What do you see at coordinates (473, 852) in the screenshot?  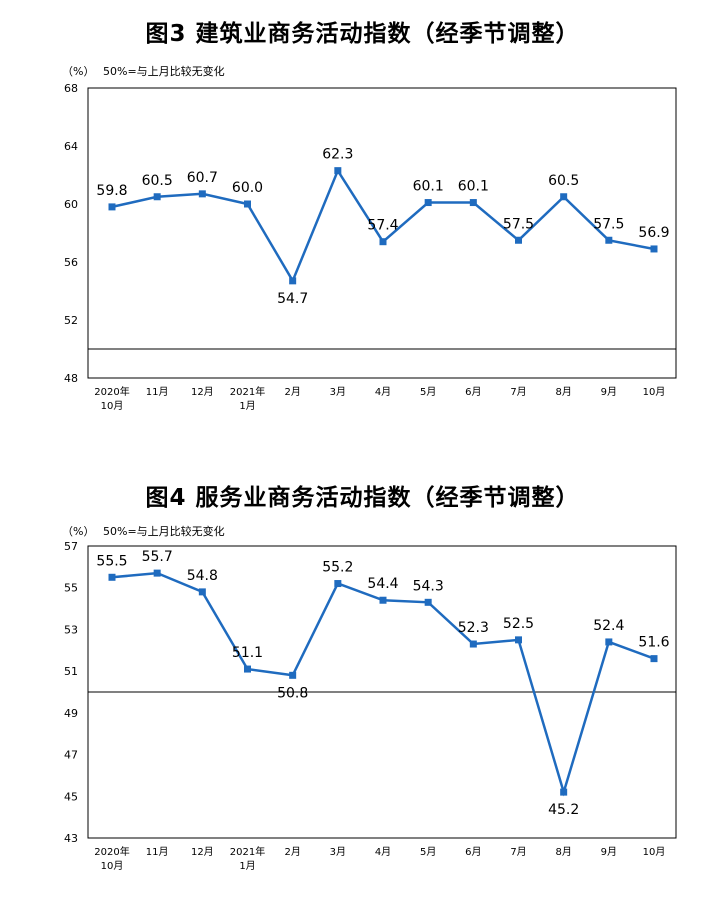 I see `chart2-x-tick: 6月` at bounding box center [473, 852].